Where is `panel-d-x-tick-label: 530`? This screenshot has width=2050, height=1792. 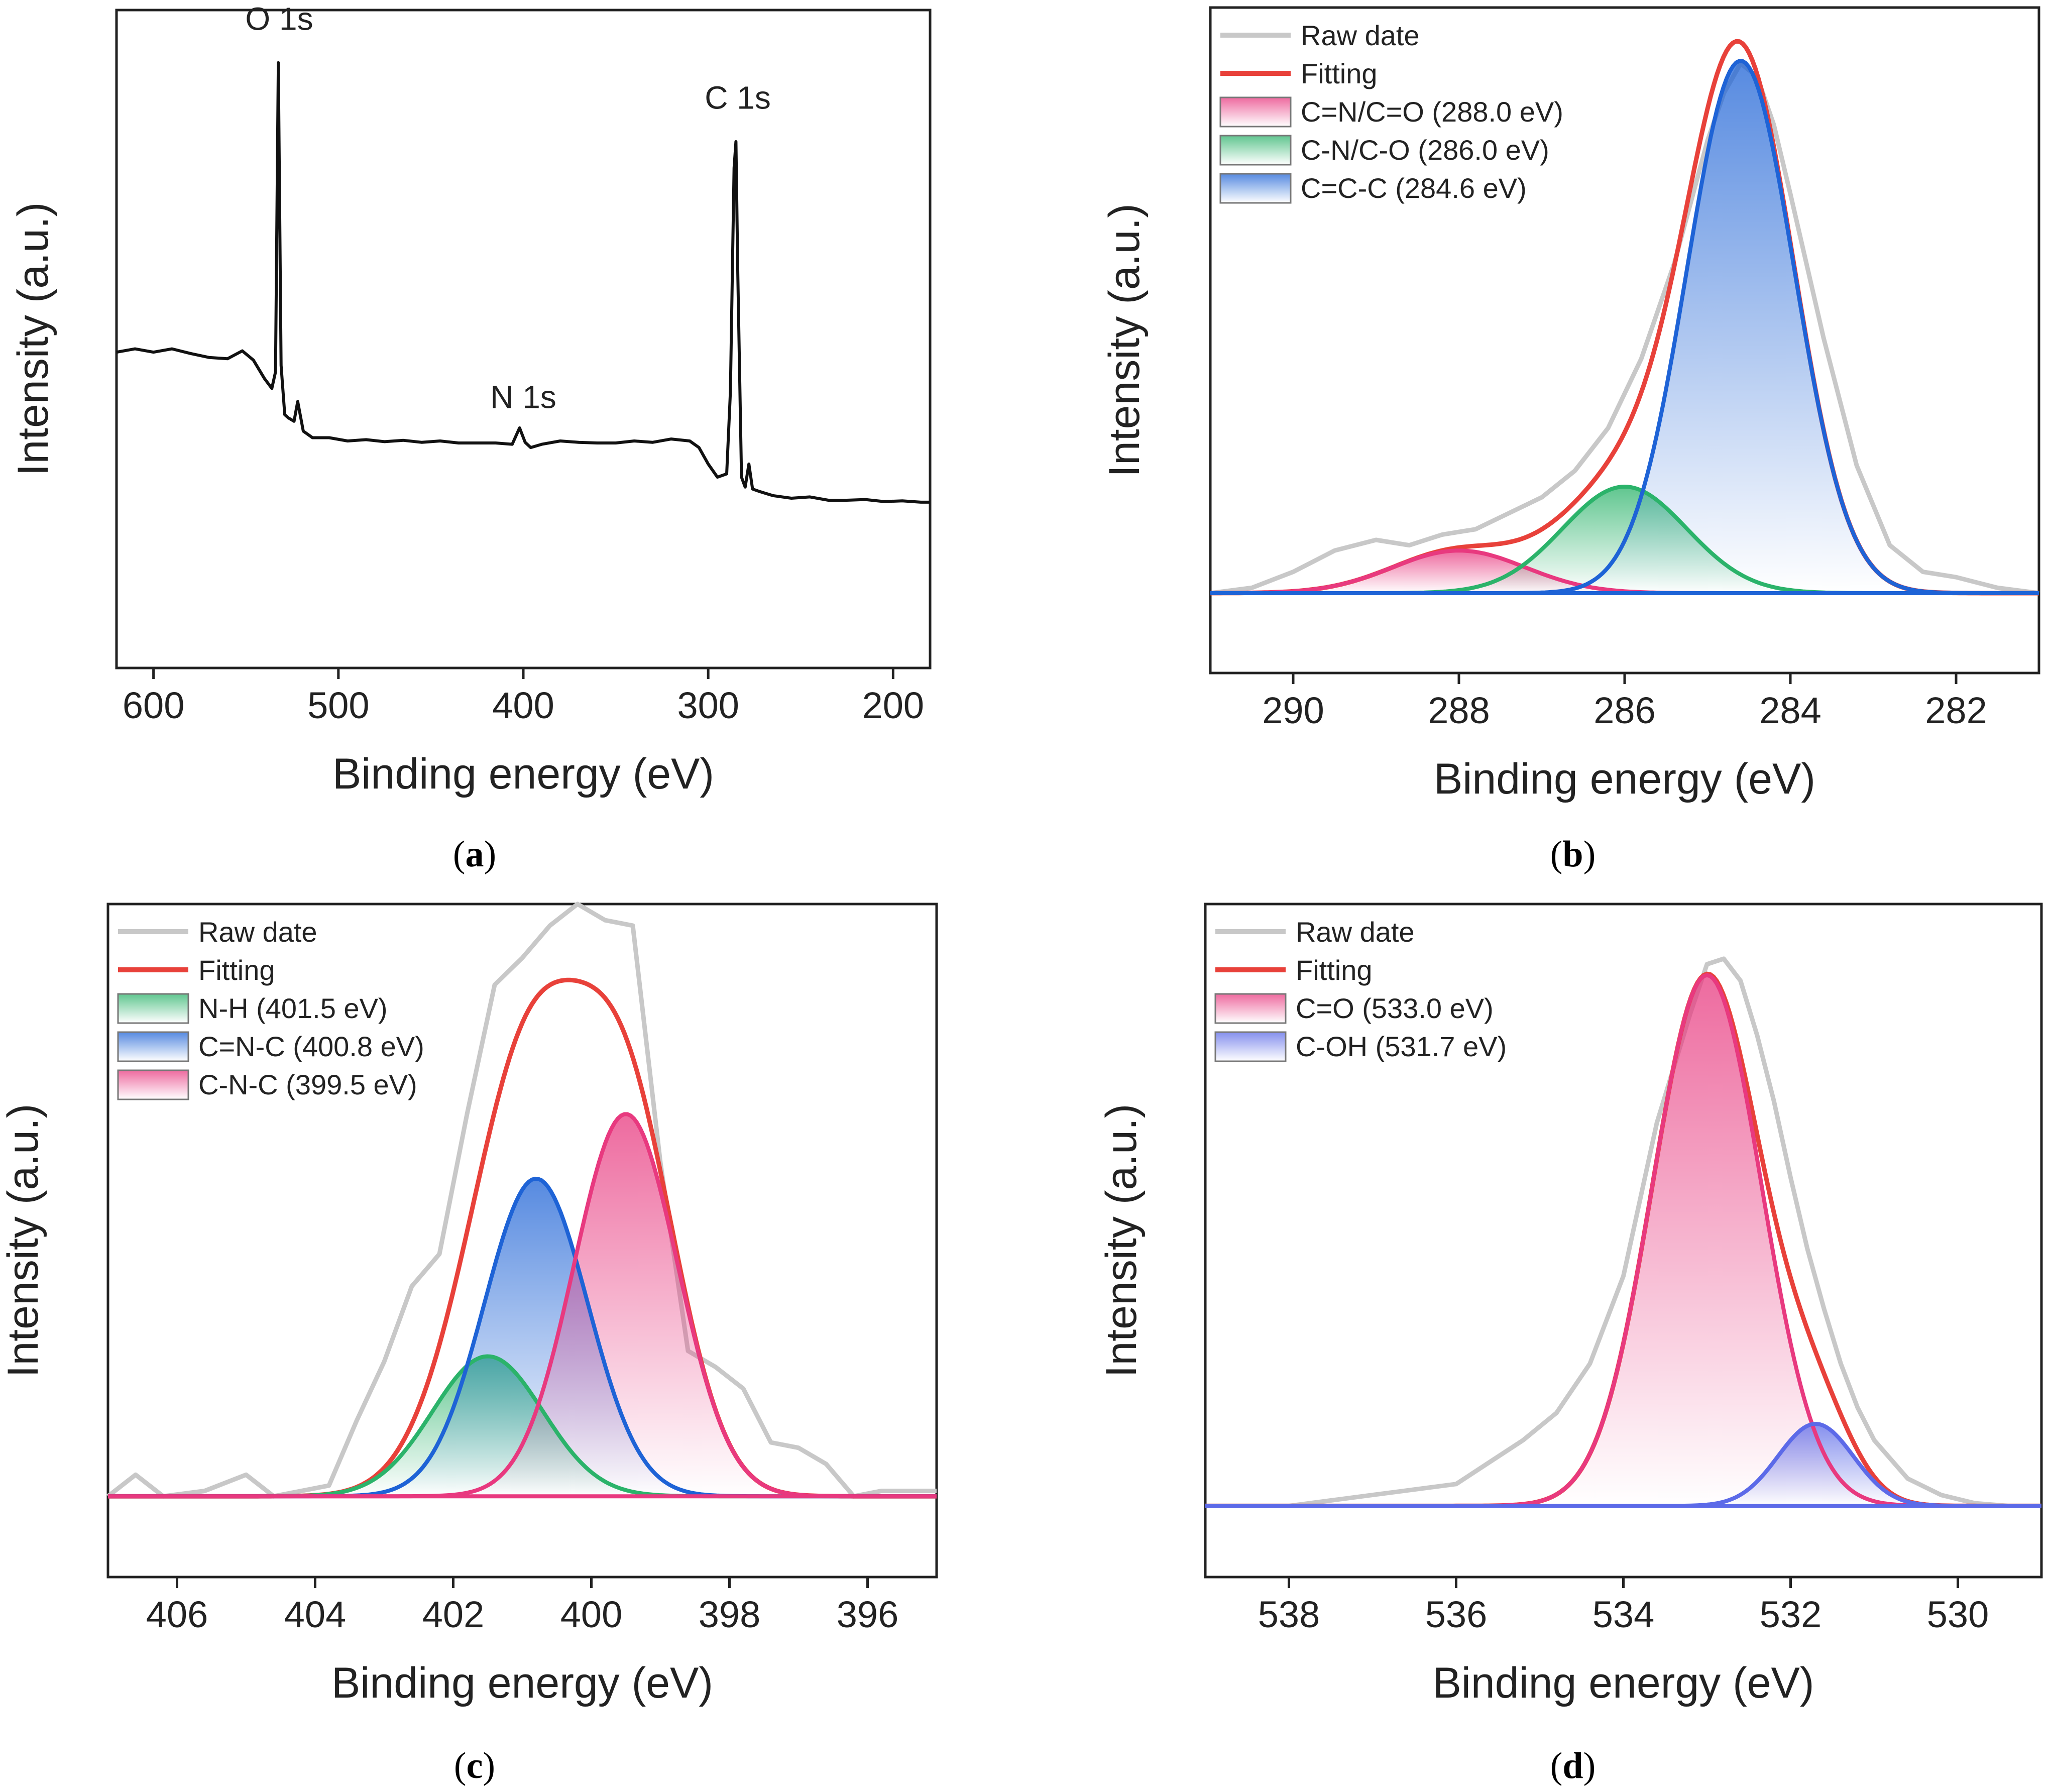
panel-d-x-tick-label: 530 is located at coordinates (1958, 1614).